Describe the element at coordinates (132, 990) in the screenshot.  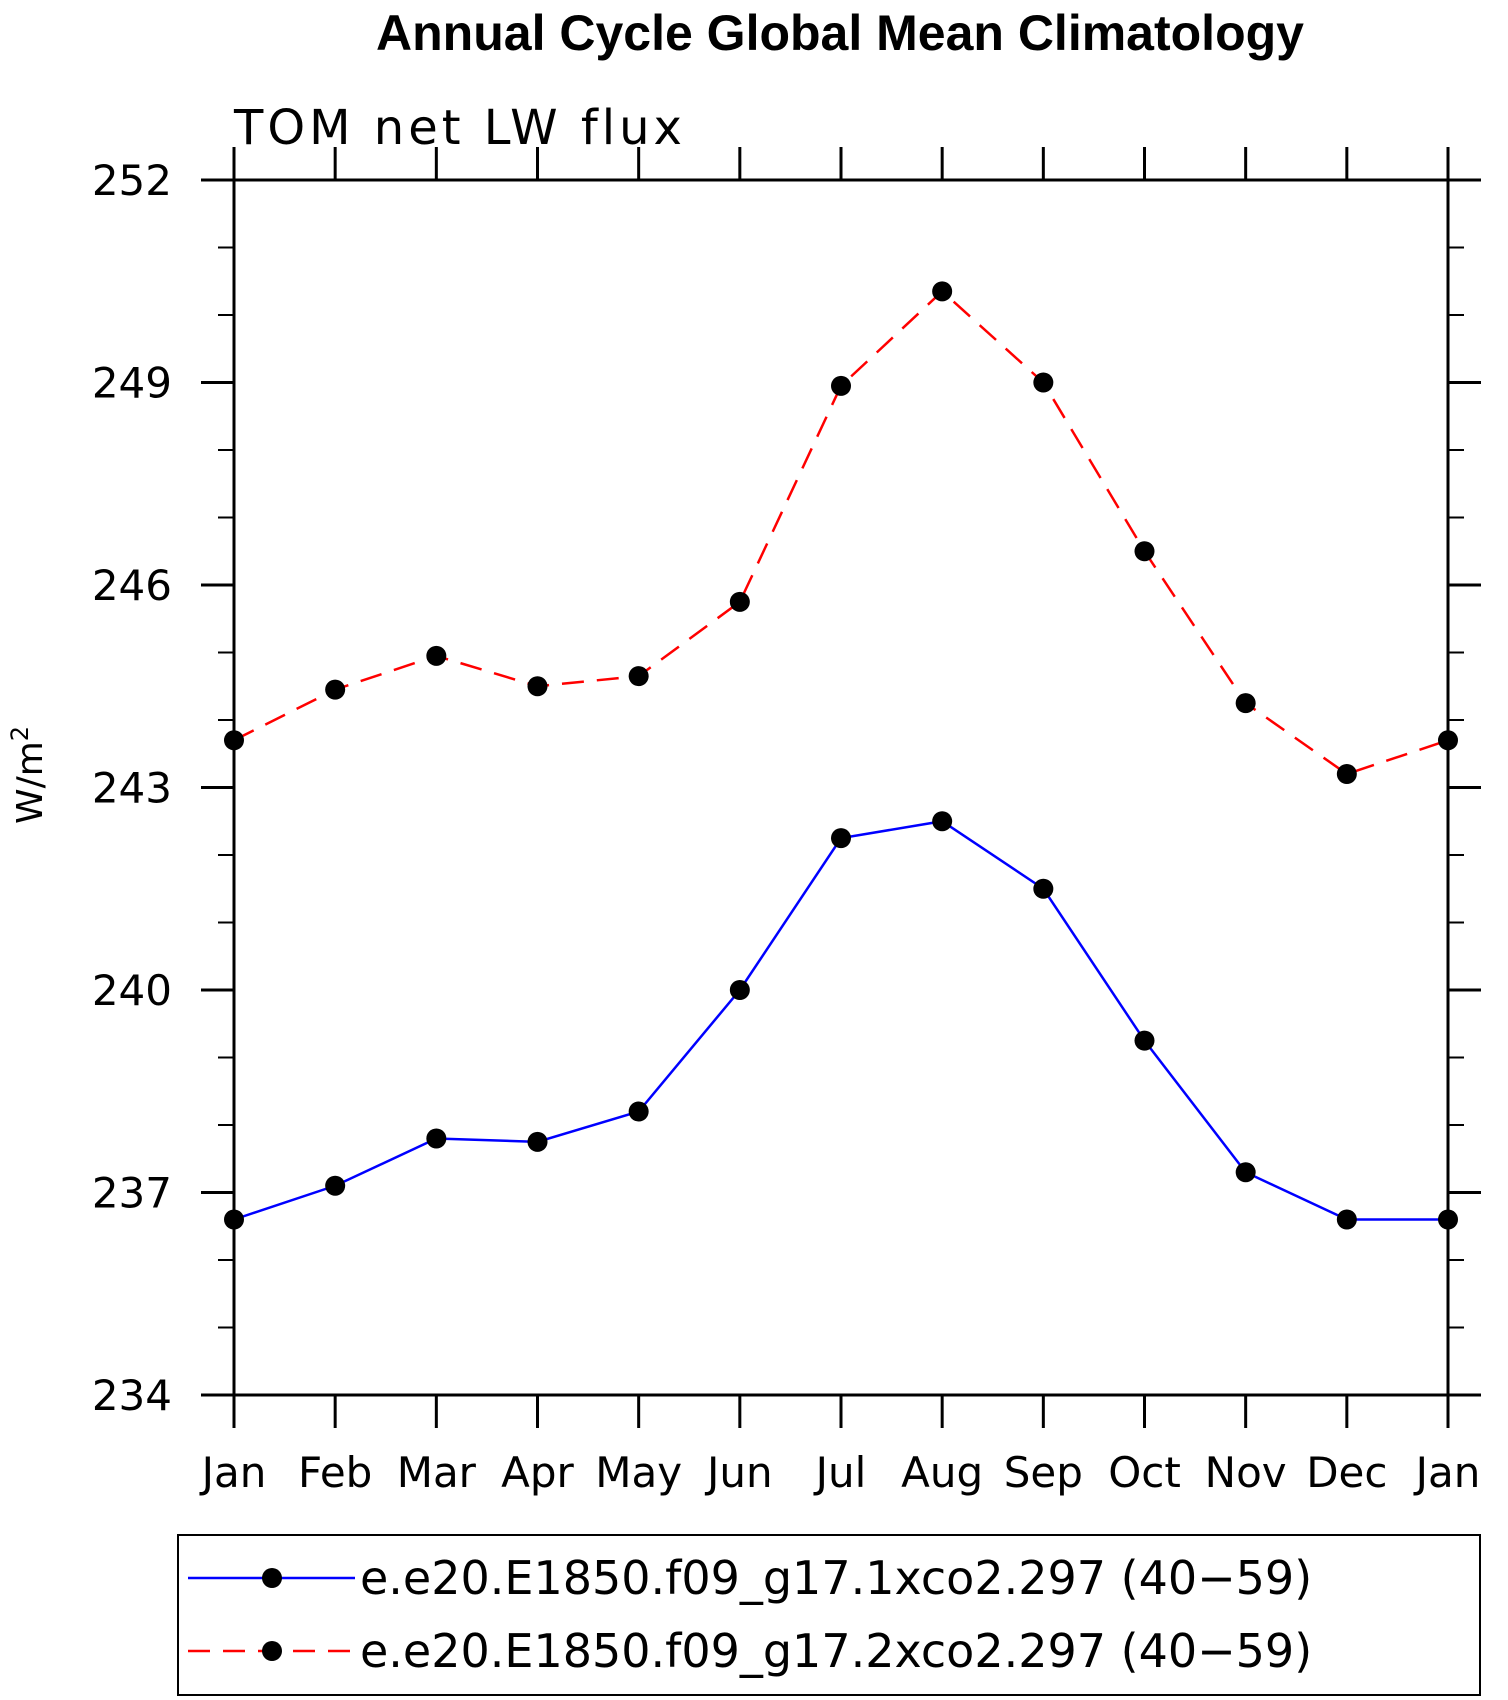
I see `y-tick-label: 240` at that location.